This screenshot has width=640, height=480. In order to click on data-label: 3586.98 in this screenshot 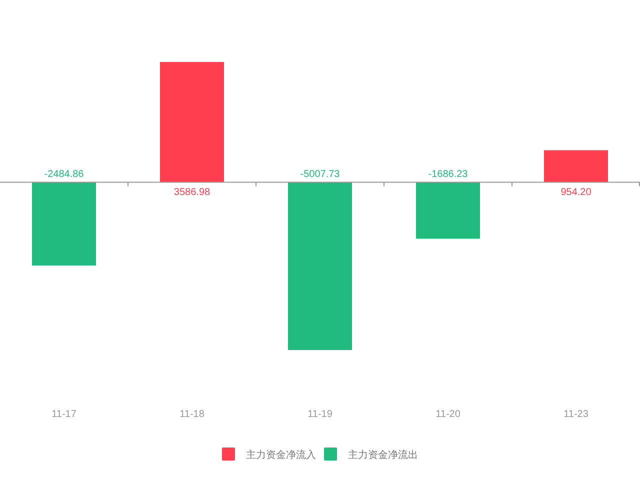, I will do `click(192, 192)`.